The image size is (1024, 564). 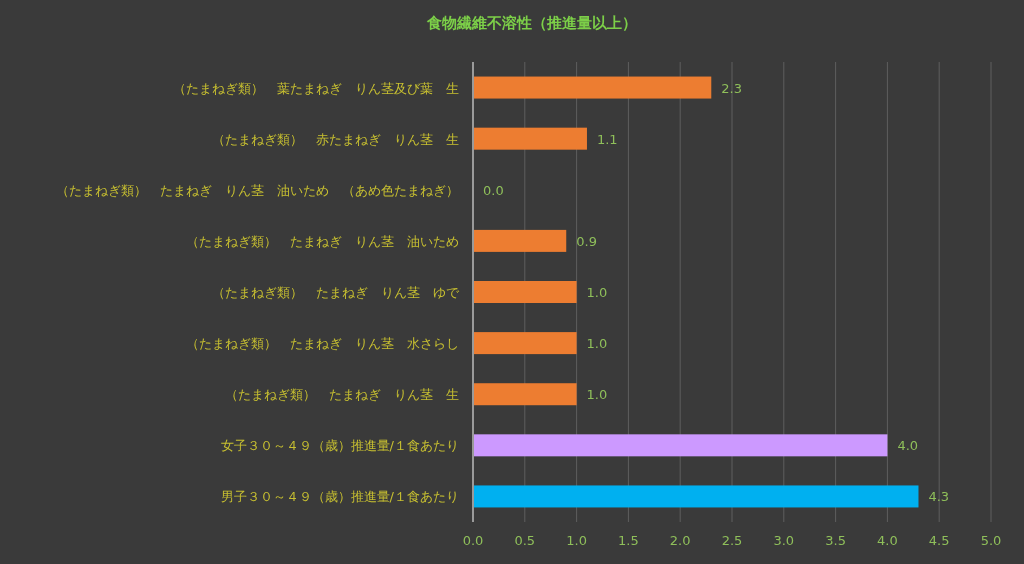 What do you see at coordinates (680, 540) in the screenshot?
I see `x-tick-label: 2.0` at bounding box center [680, 540].